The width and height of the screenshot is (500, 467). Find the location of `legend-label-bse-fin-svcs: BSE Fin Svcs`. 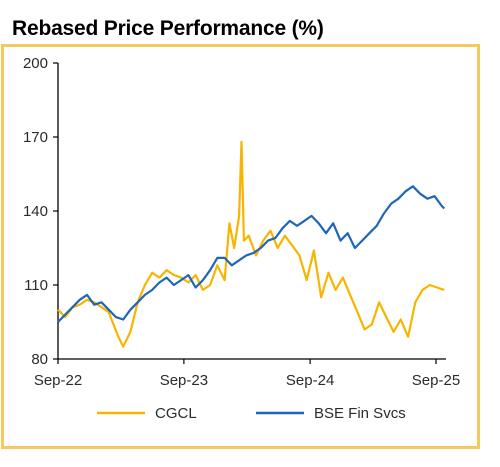

legend-label-bse-fin-svcs: BSE Fin Svcs is located at coordinates (360, 413).